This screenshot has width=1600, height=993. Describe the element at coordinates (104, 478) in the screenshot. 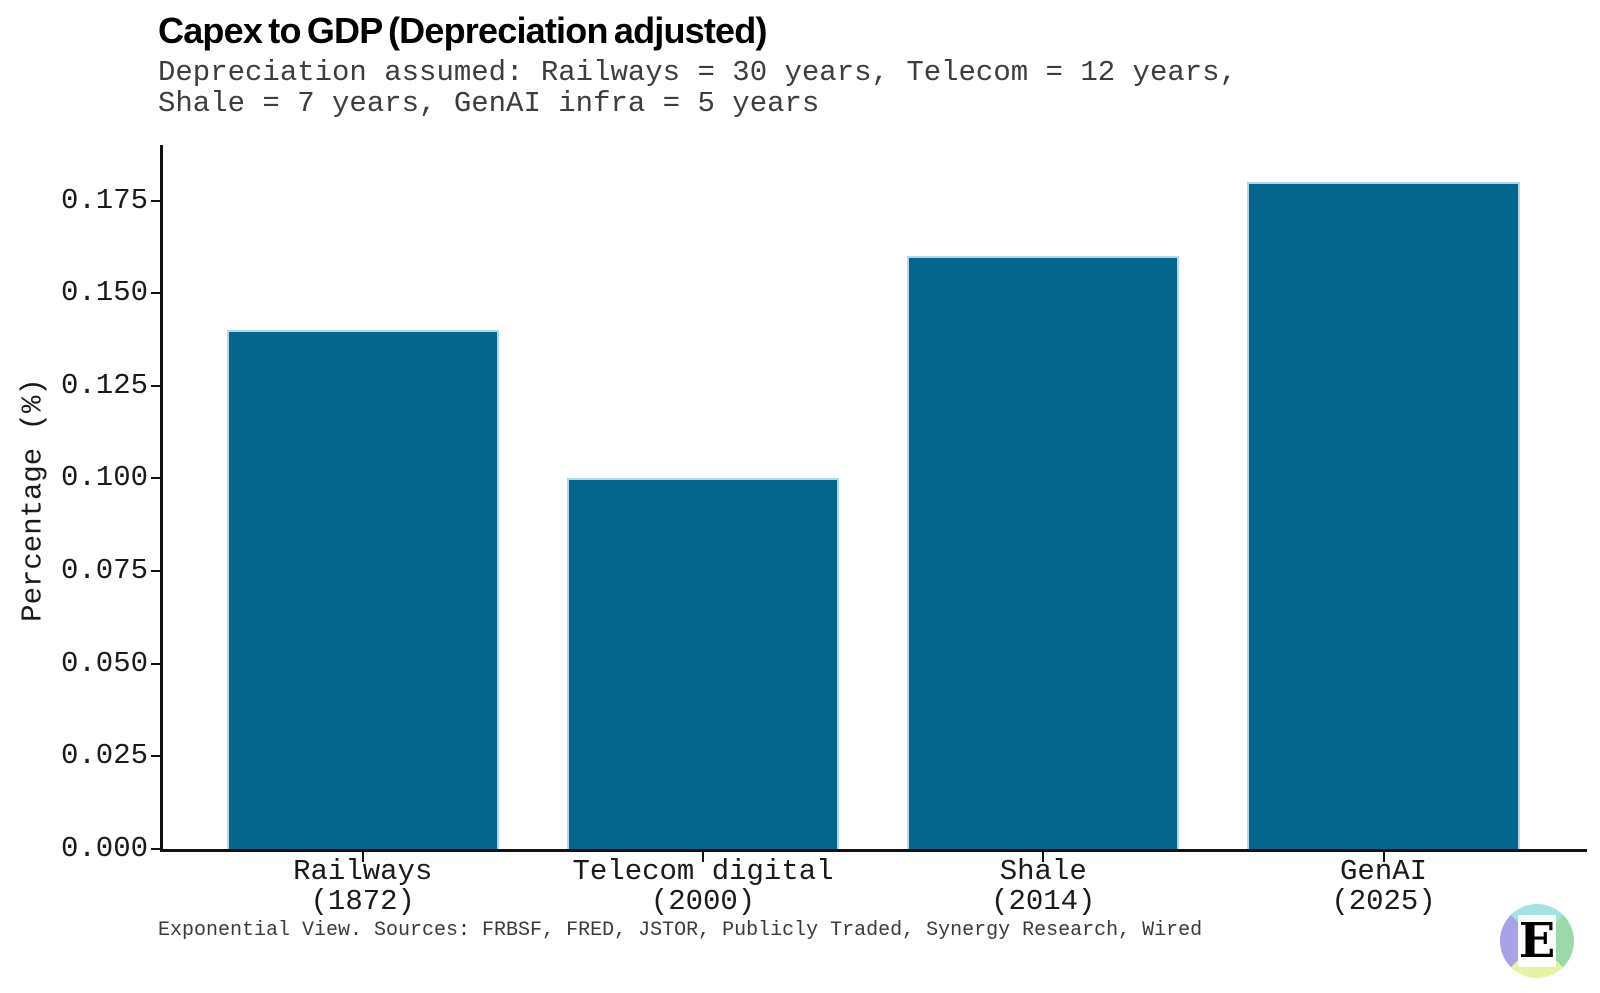

I see `y-tick-label: 0.100` at that location.